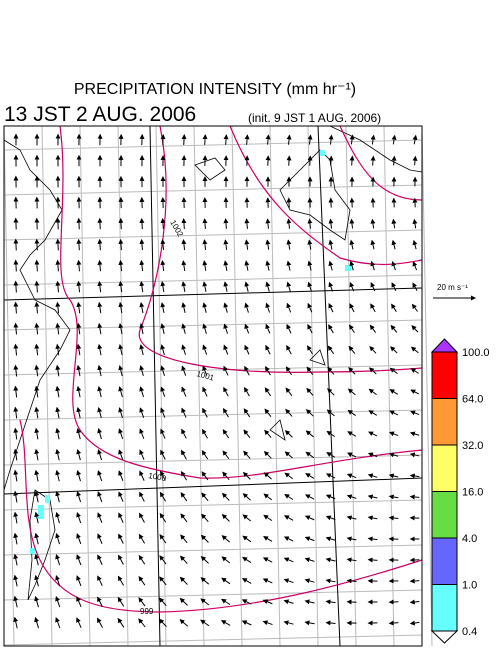 The image size is (500, 650). What do you see at coordinates (476, 353) in the screenshot?
I see `colorbar-label: 100.0` at bounding box center [476, 353].